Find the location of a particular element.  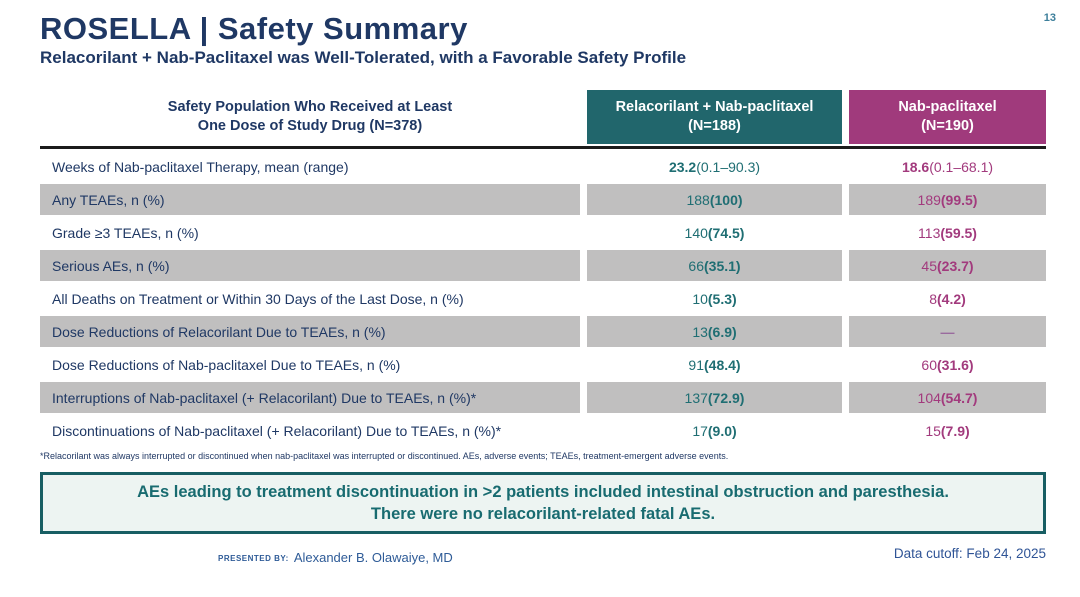

cell-combo-weeks-therapy: 23.2 (0.1–90.3) is located at coordinates (714, 166).